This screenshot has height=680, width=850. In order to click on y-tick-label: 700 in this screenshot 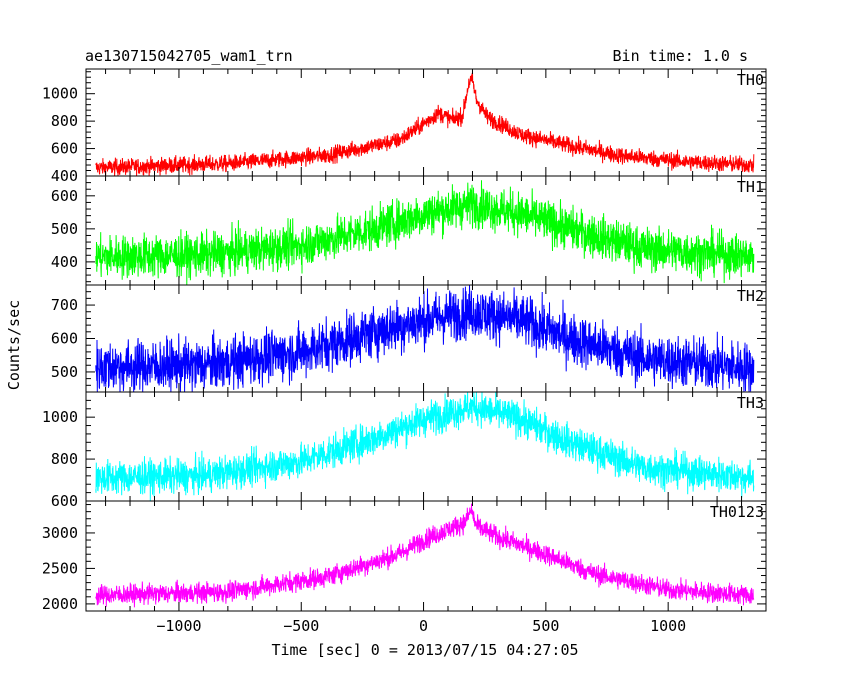, I will do `click(64, 305)`.